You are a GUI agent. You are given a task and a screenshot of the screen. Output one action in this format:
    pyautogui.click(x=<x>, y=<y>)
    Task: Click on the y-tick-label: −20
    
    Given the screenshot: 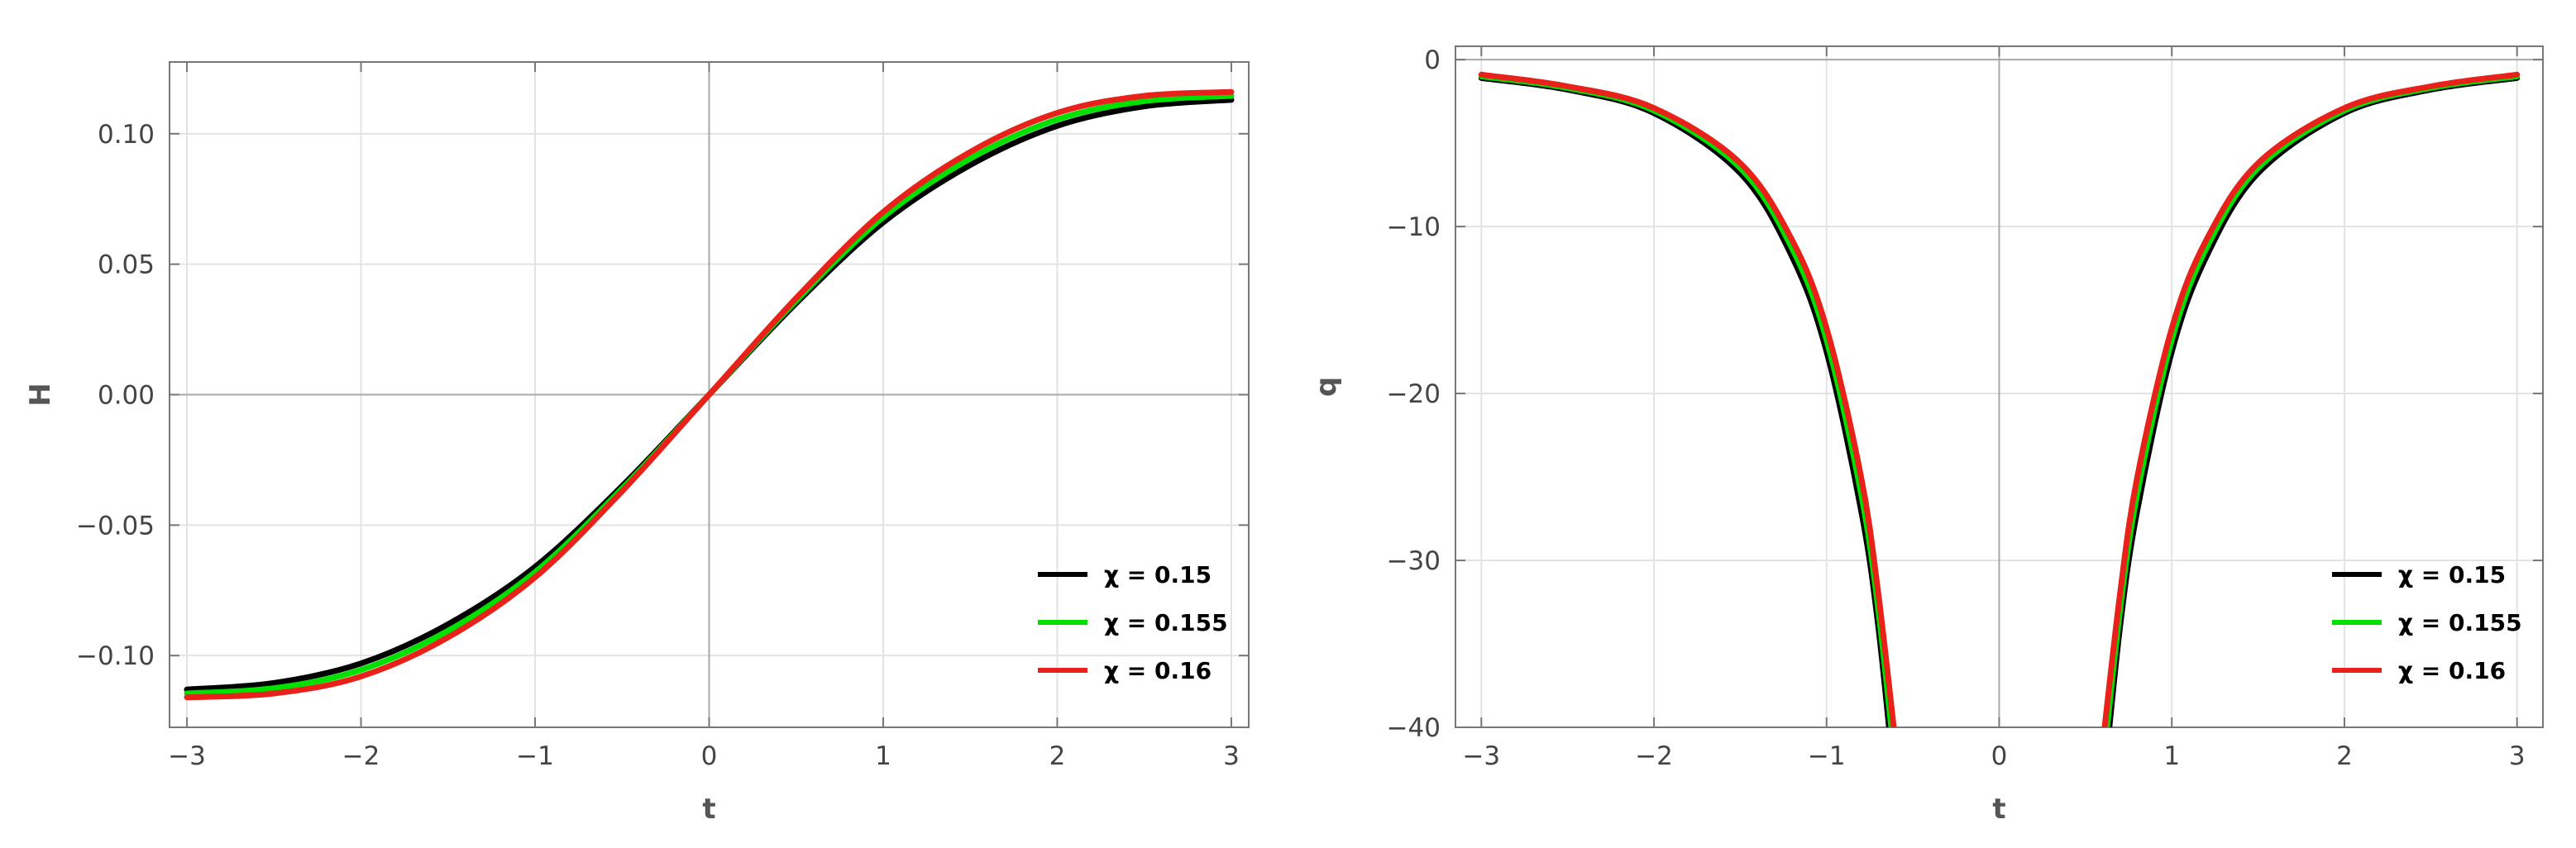 What is the action you would take?
    pyautogui.click(x=1414, y=394)
    